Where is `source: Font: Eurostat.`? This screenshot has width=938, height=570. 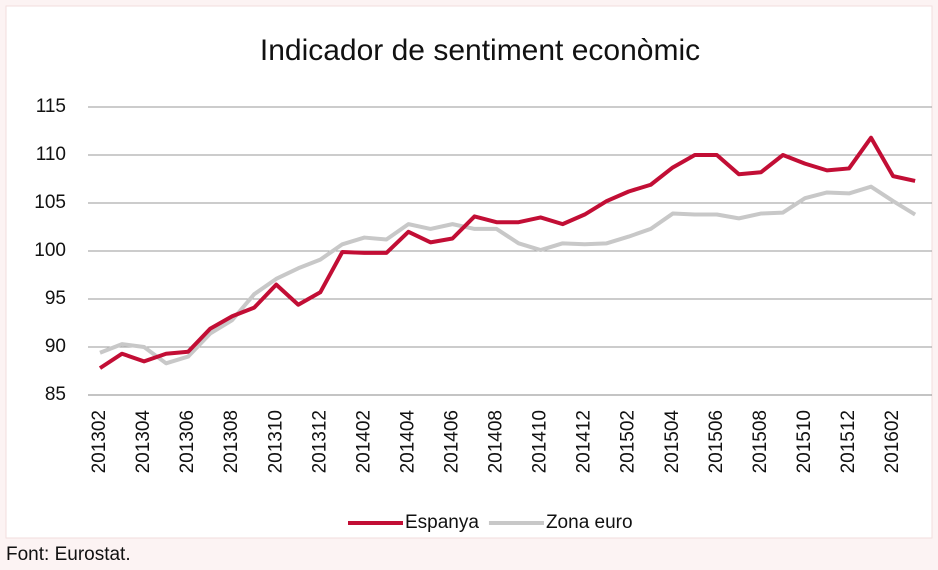
source: Font: Eurostat. is located at coordinates (68, 554).